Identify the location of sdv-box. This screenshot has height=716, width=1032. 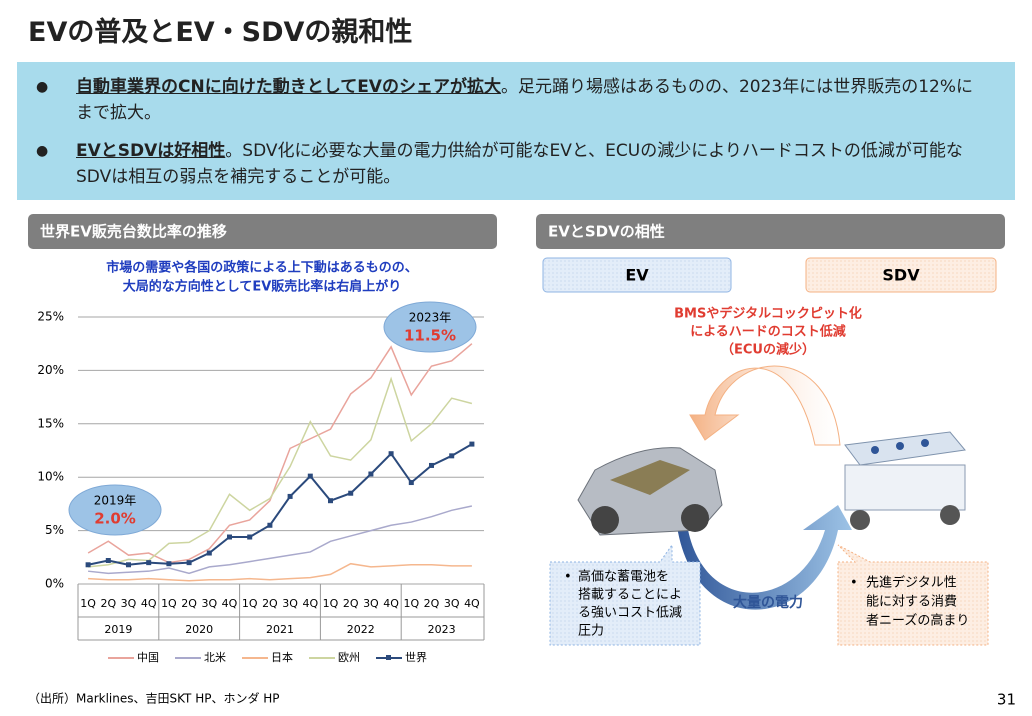
(901, 275).